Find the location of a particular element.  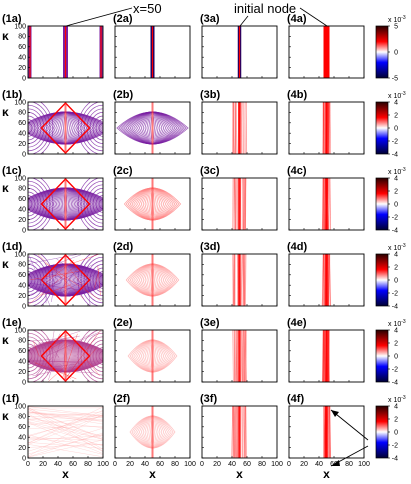

x-axis-label: x is located at coordinates (326, 474).